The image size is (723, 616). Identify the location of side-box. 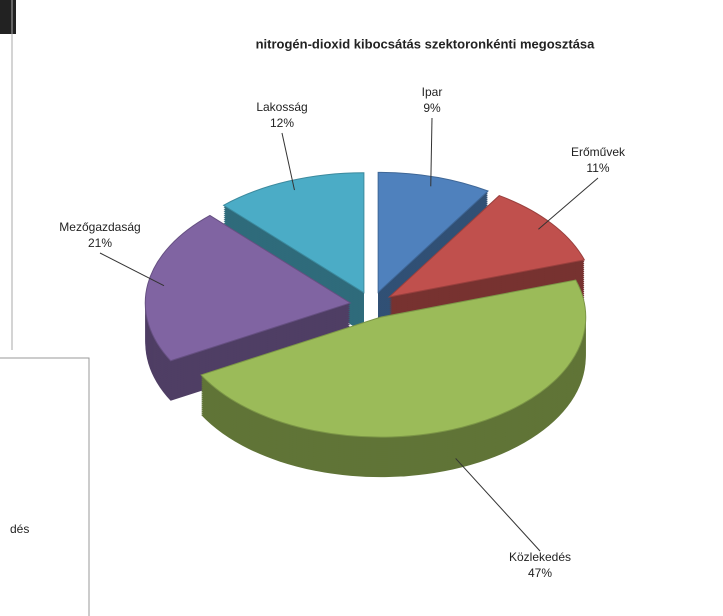
(45, 486).